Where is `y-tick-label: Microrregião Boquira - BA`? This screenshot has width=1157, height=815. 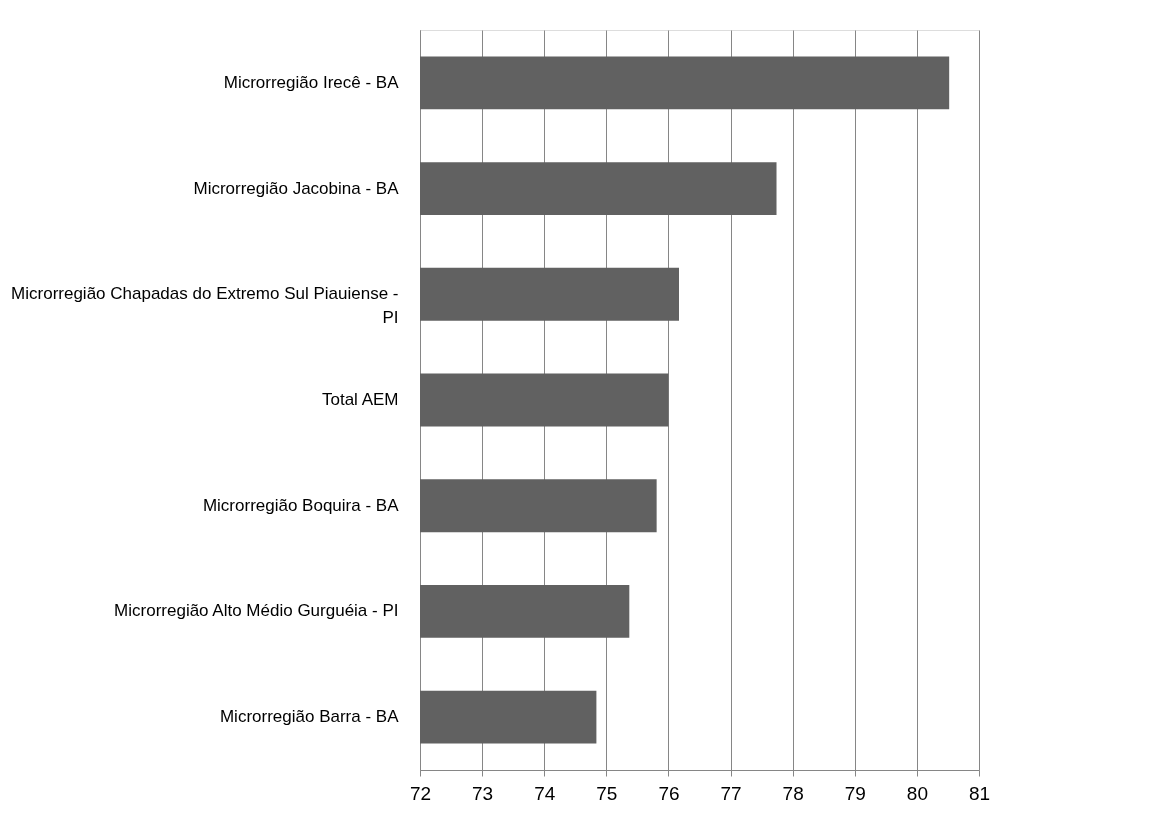 y-tick-label: Microrregião Boquira - BA is located at coordinates (301, 505).